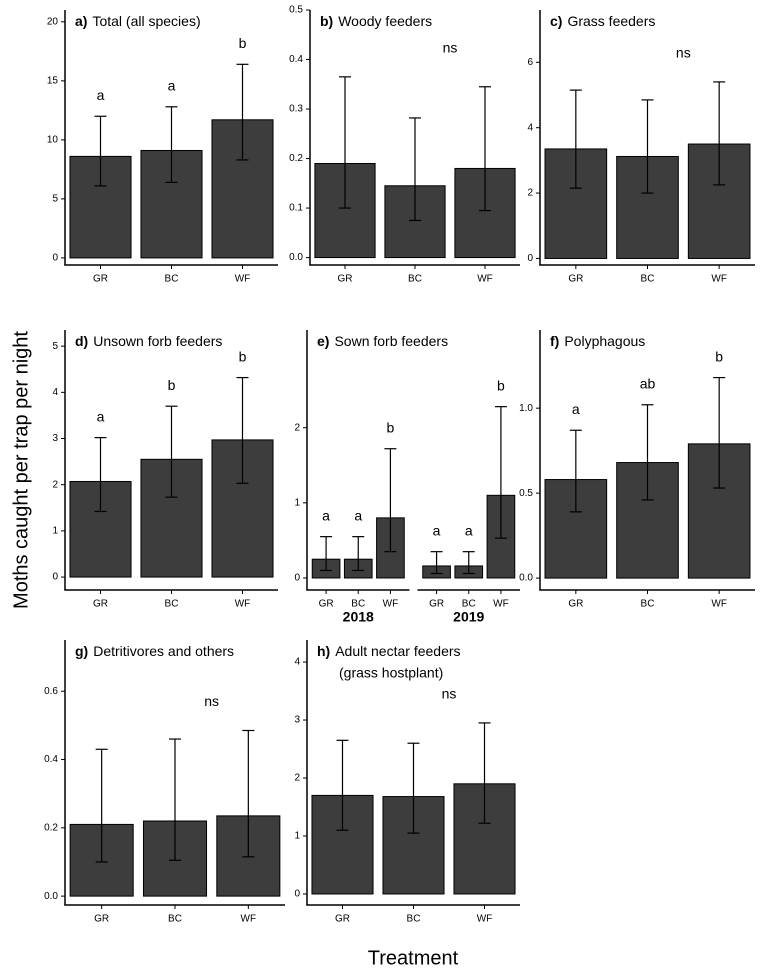 This screenshot has height=974, width=762. Describe the element at coordinates (530, 62) in the screenshot. I see `y-tick-label: 6` at that location.